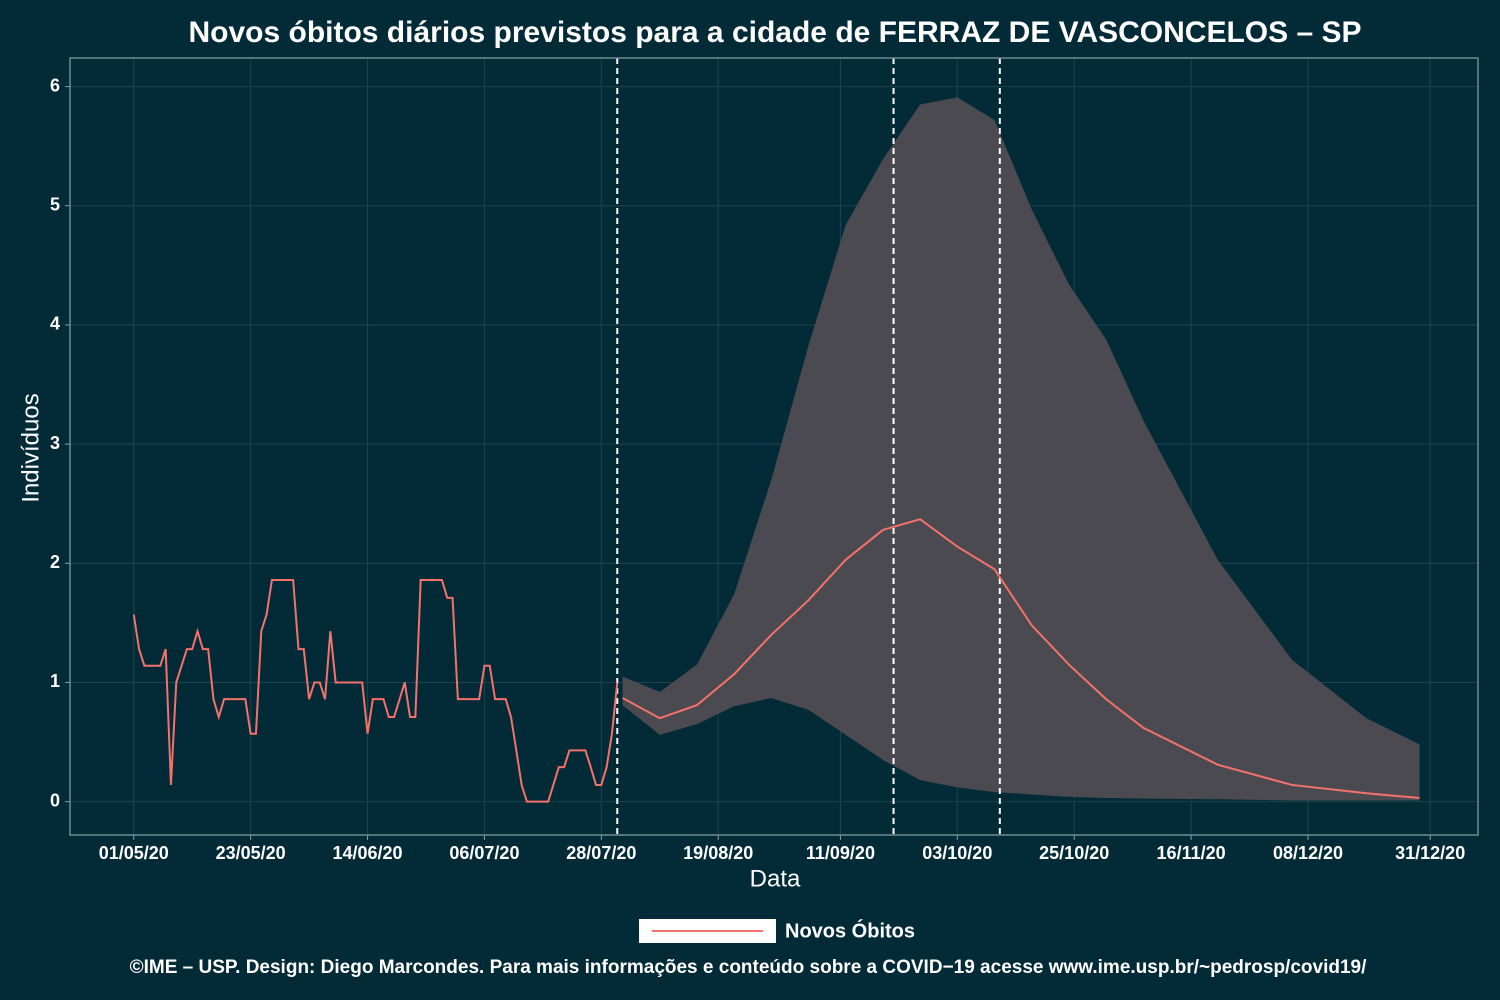  Describe the element at coordinates (957, 853) in the screenshot. I see `x-tick-label: 03/10/20` at that location.